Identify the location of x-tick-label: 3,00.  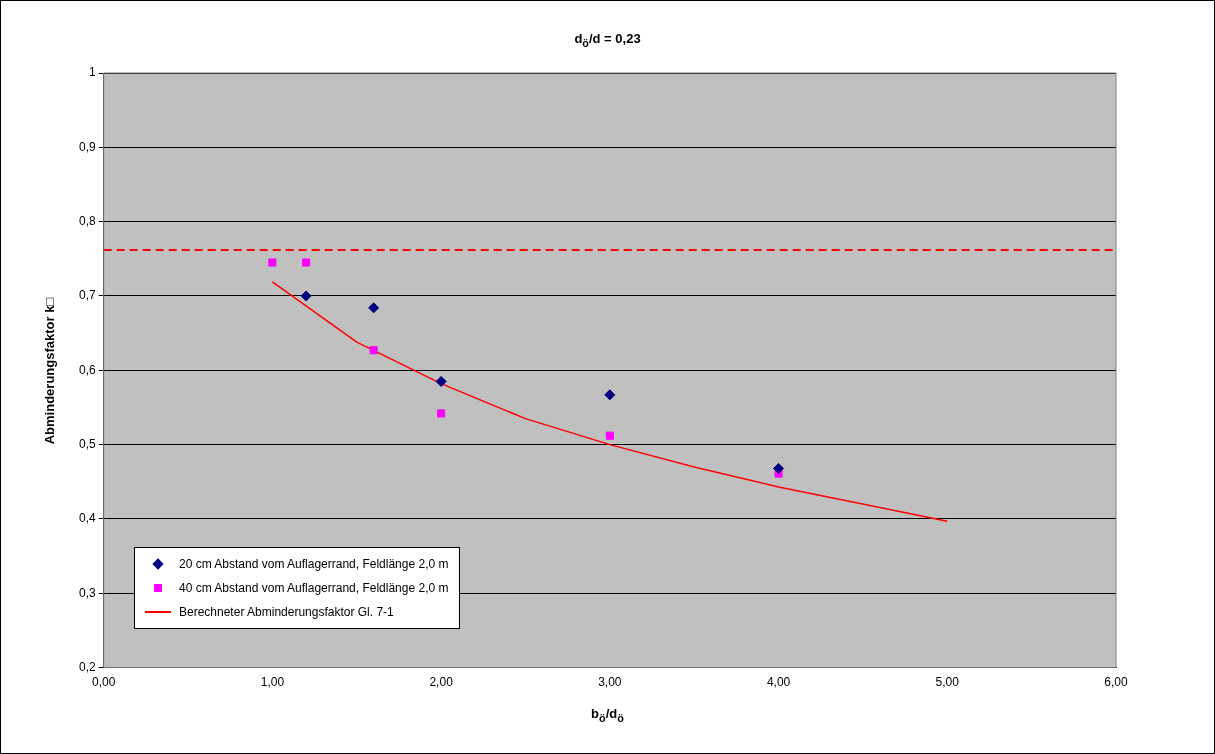
(610, 682).